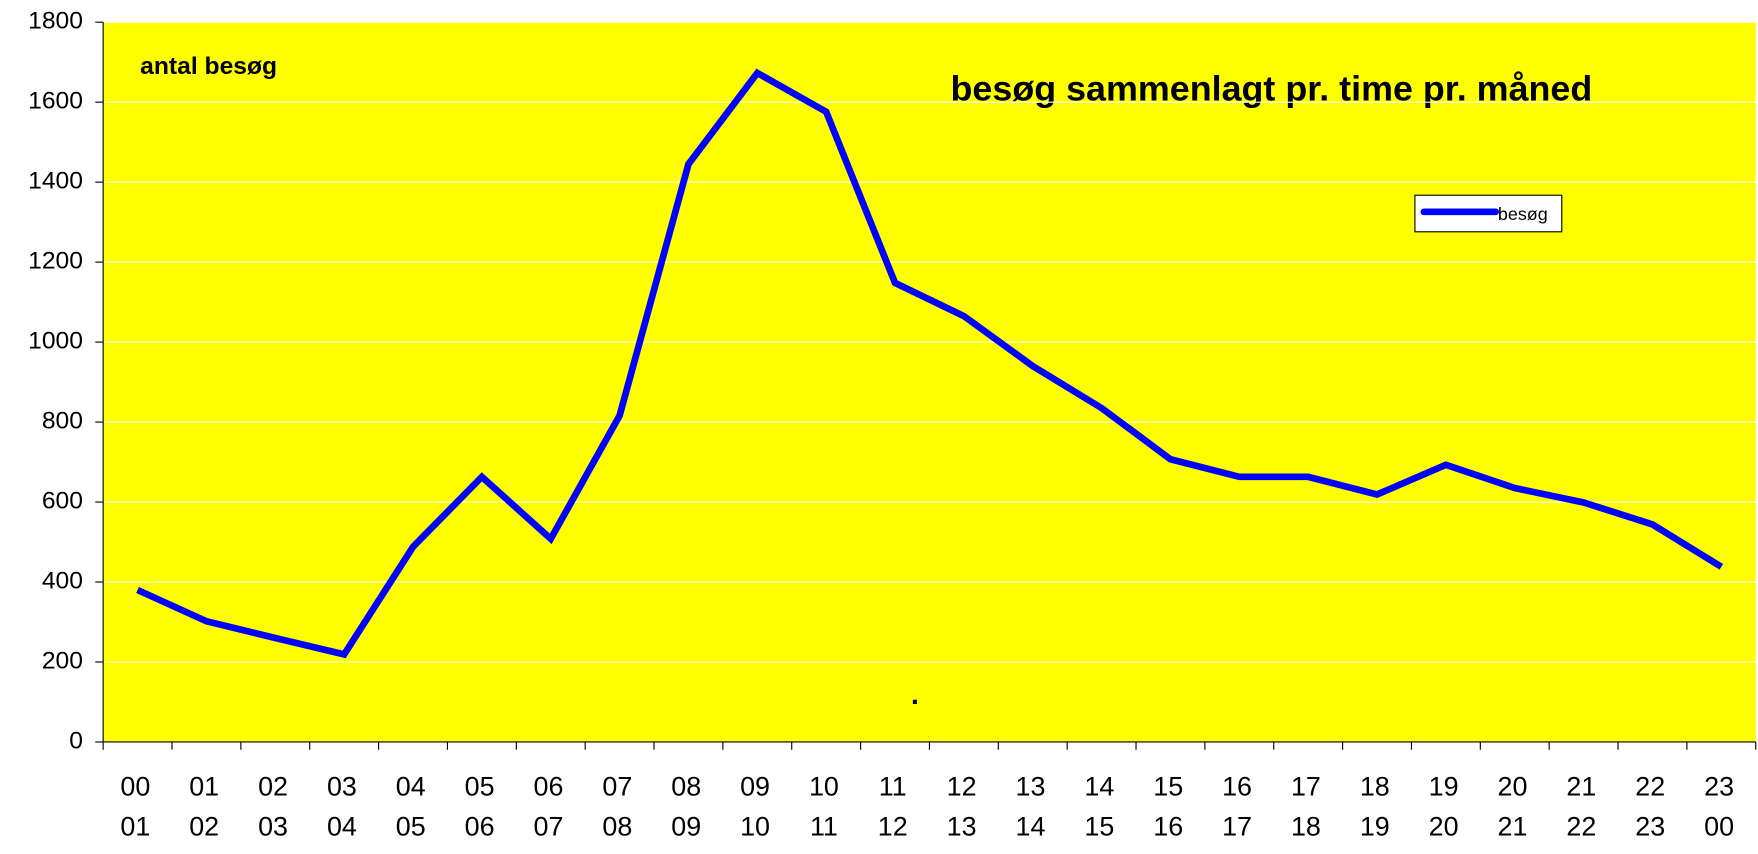 This screenshot has width=1758, height=854. I want to click on y-tick-label: 200, so click(62, 661).